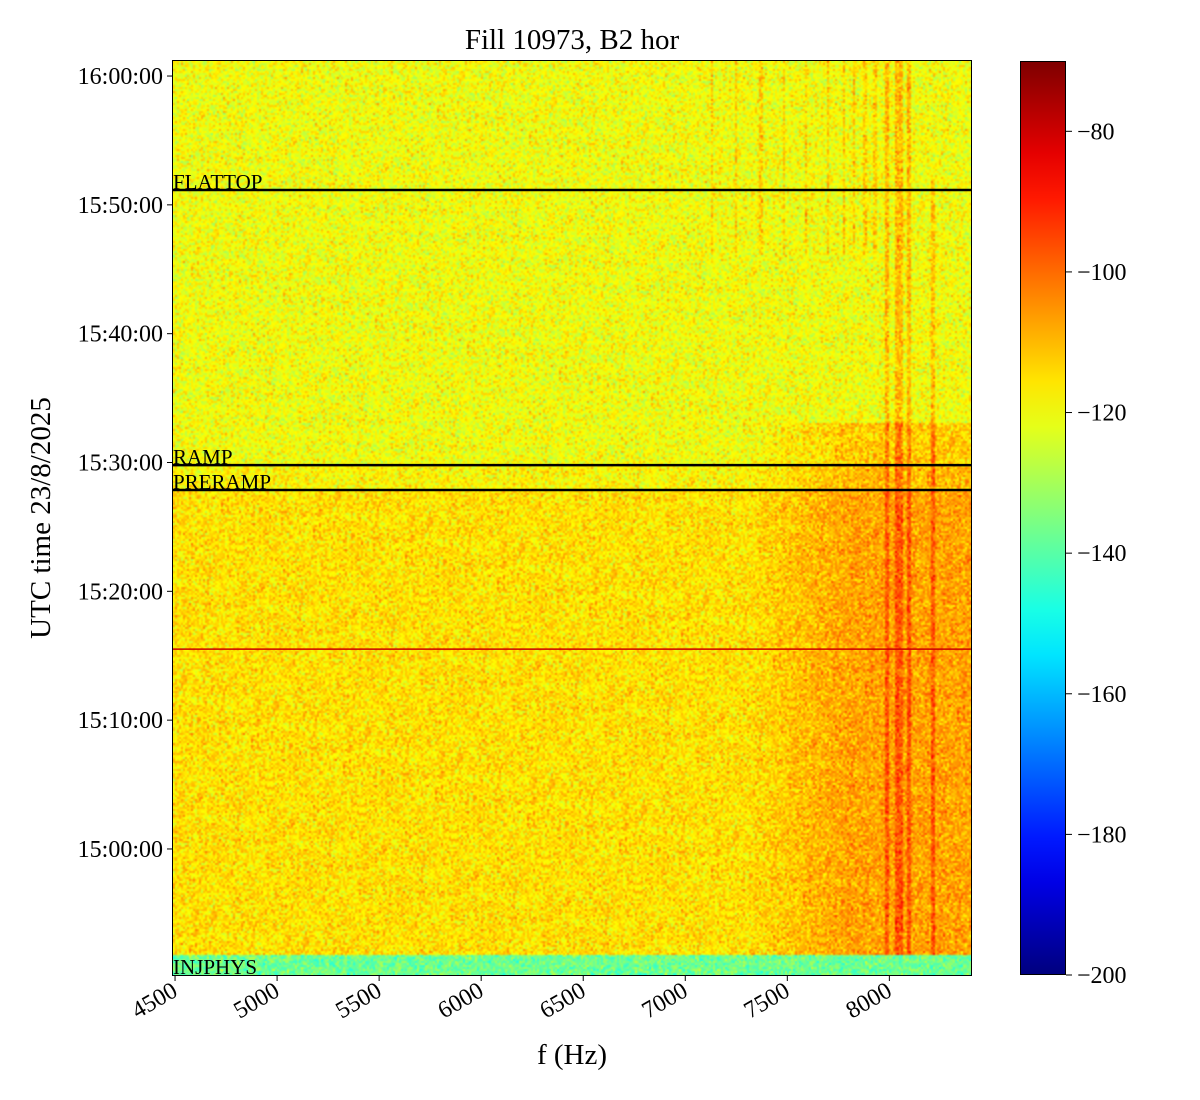  Describe the element at coordinates (215, 967) in the screenshot. I see `annotation-label-injphys: INJPHYS` at that location.